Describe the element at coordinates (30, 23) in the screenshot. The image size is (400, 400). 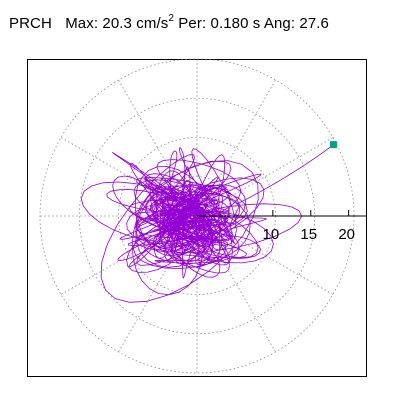
I see `station-code: PRCH` at that location.